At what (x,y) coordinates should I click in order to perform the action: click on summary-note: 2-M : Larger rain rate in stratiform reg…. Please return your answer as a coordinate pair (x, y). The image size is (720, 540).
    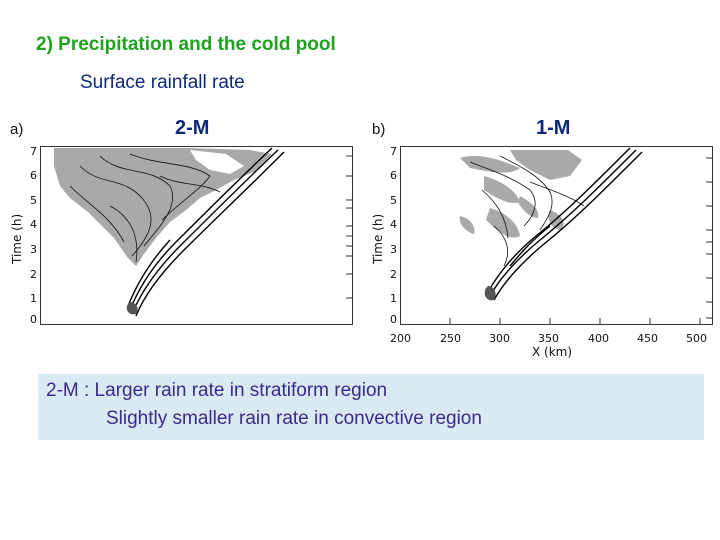
    Looking at the image, I should click on (371, 407).